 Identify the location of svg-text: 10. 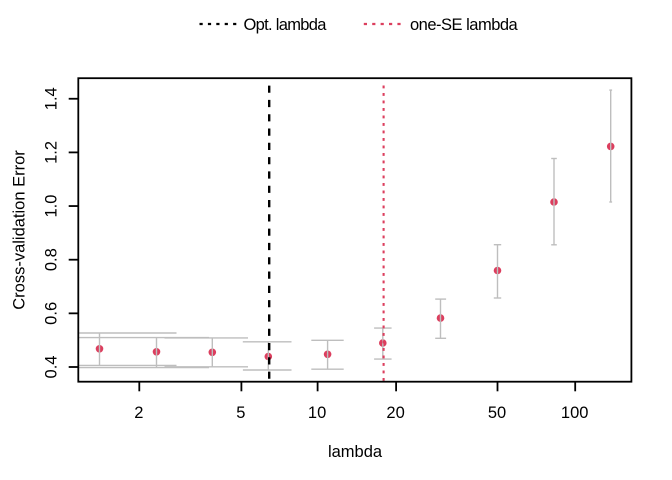
(317, 413).